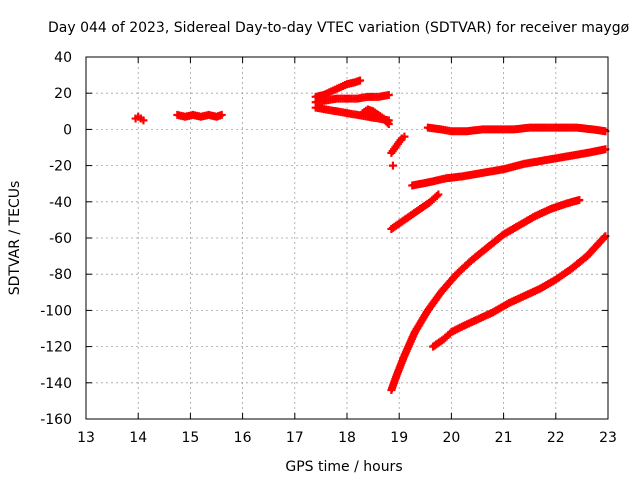  What do you see at coordinates (138, 438) in the screenshot?
I see `x-tick-label: 14` at bounding box center [138, 438].